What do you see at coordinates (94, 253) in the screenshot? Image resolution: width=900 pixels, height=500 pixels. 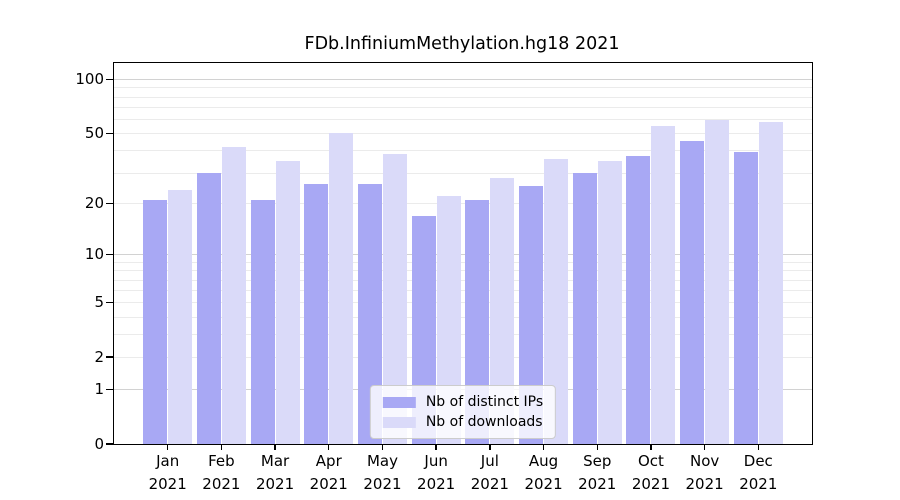 I see `y-tick-label: 10` at bounding box center [94, 253].